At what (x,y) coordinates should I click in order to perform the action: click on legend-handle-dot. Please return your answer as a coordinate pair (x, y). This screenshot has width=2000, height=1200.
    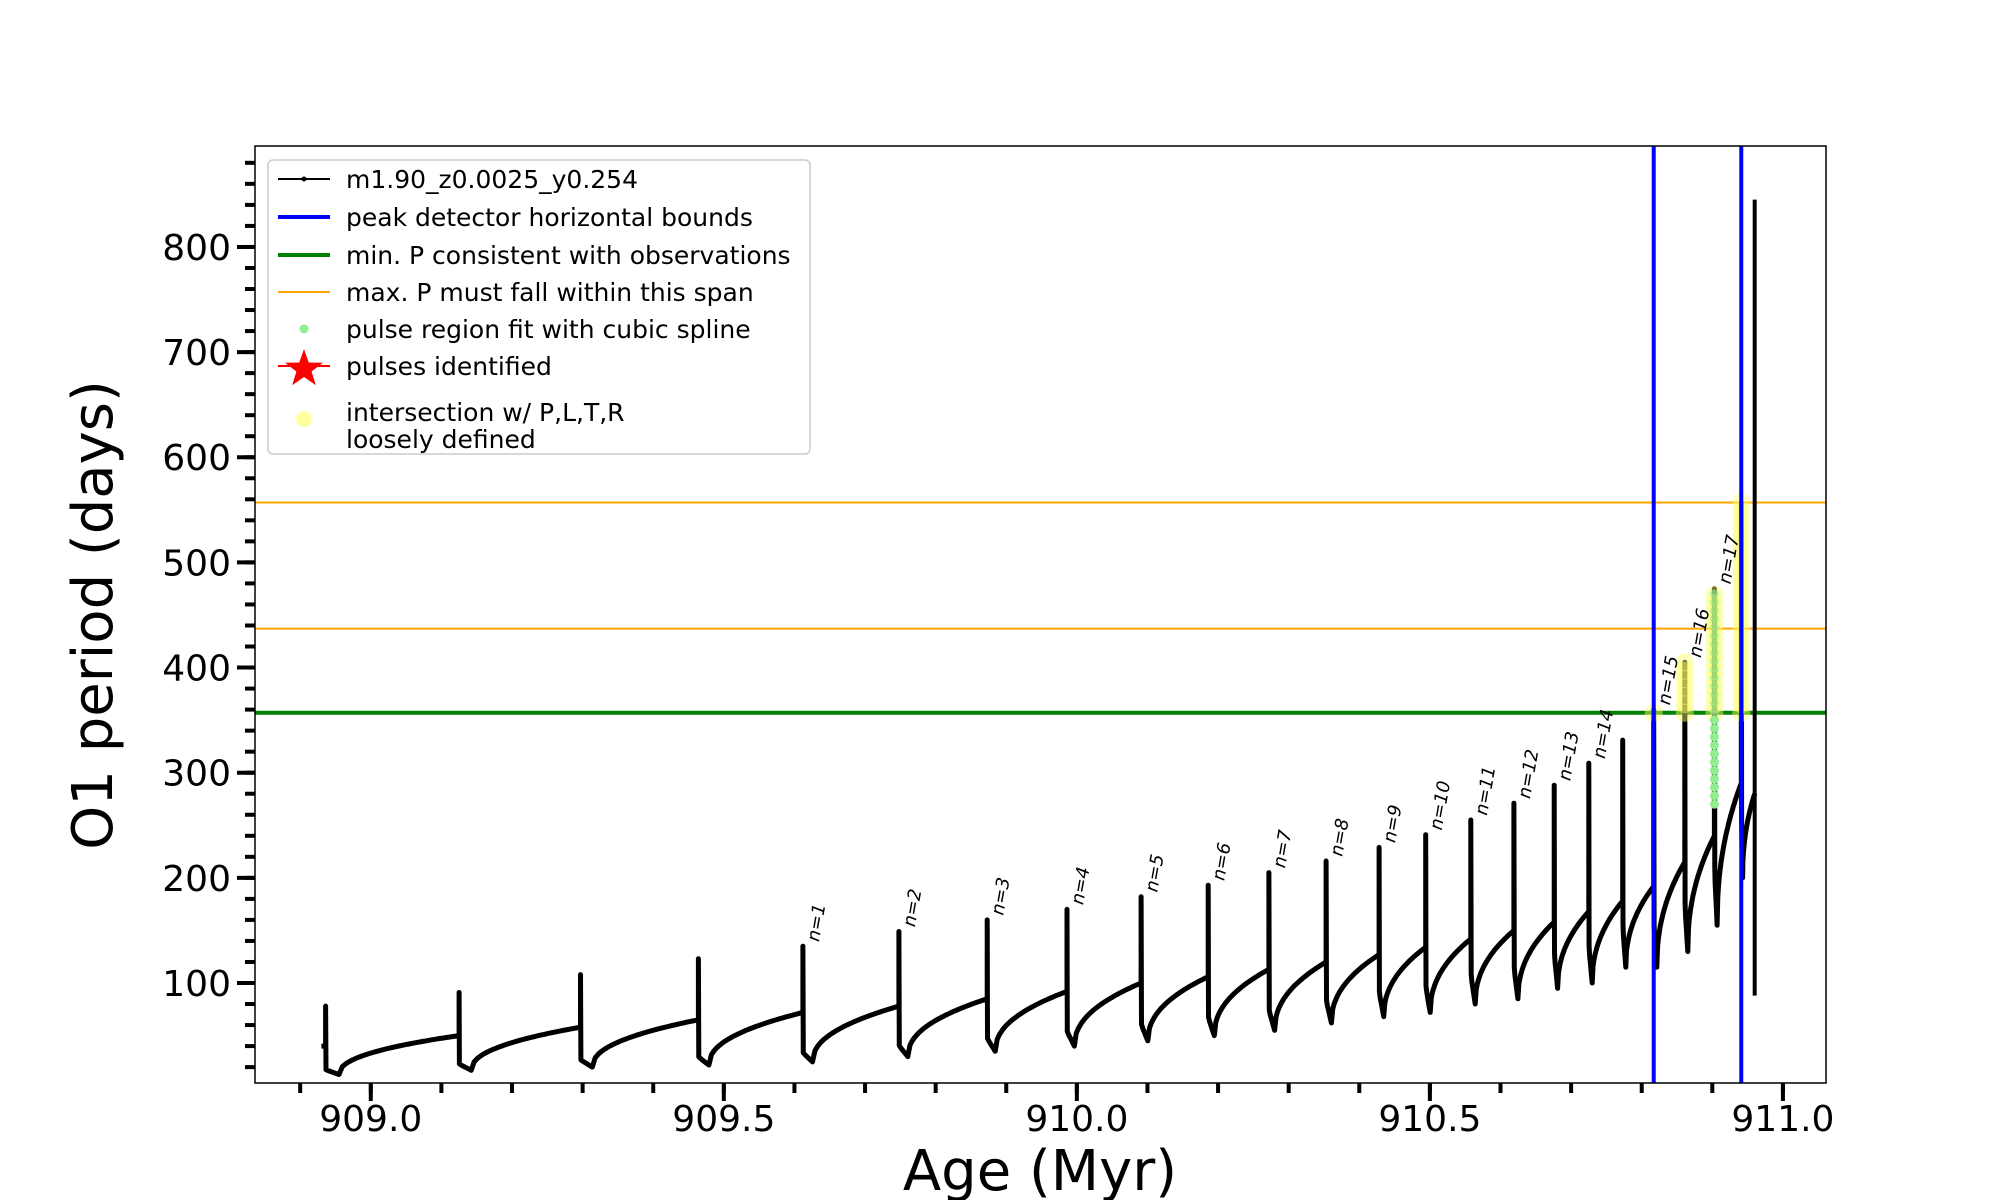
    Looking at the image, I should click on (304, 329).